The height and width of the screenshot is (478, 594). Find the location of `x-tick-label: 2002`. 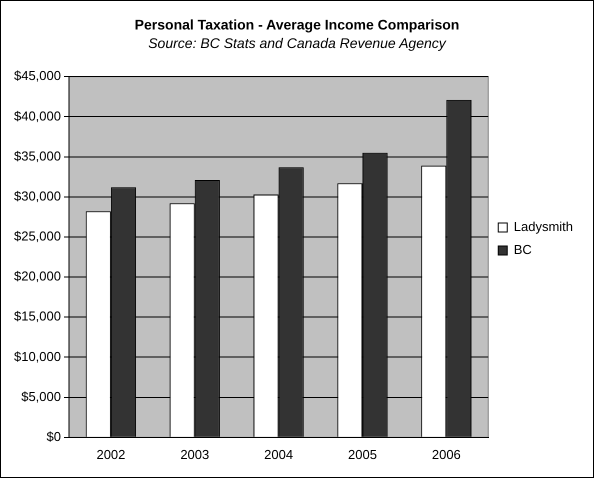

x-tick-label: 2002 is located at coordinates (111, 454).